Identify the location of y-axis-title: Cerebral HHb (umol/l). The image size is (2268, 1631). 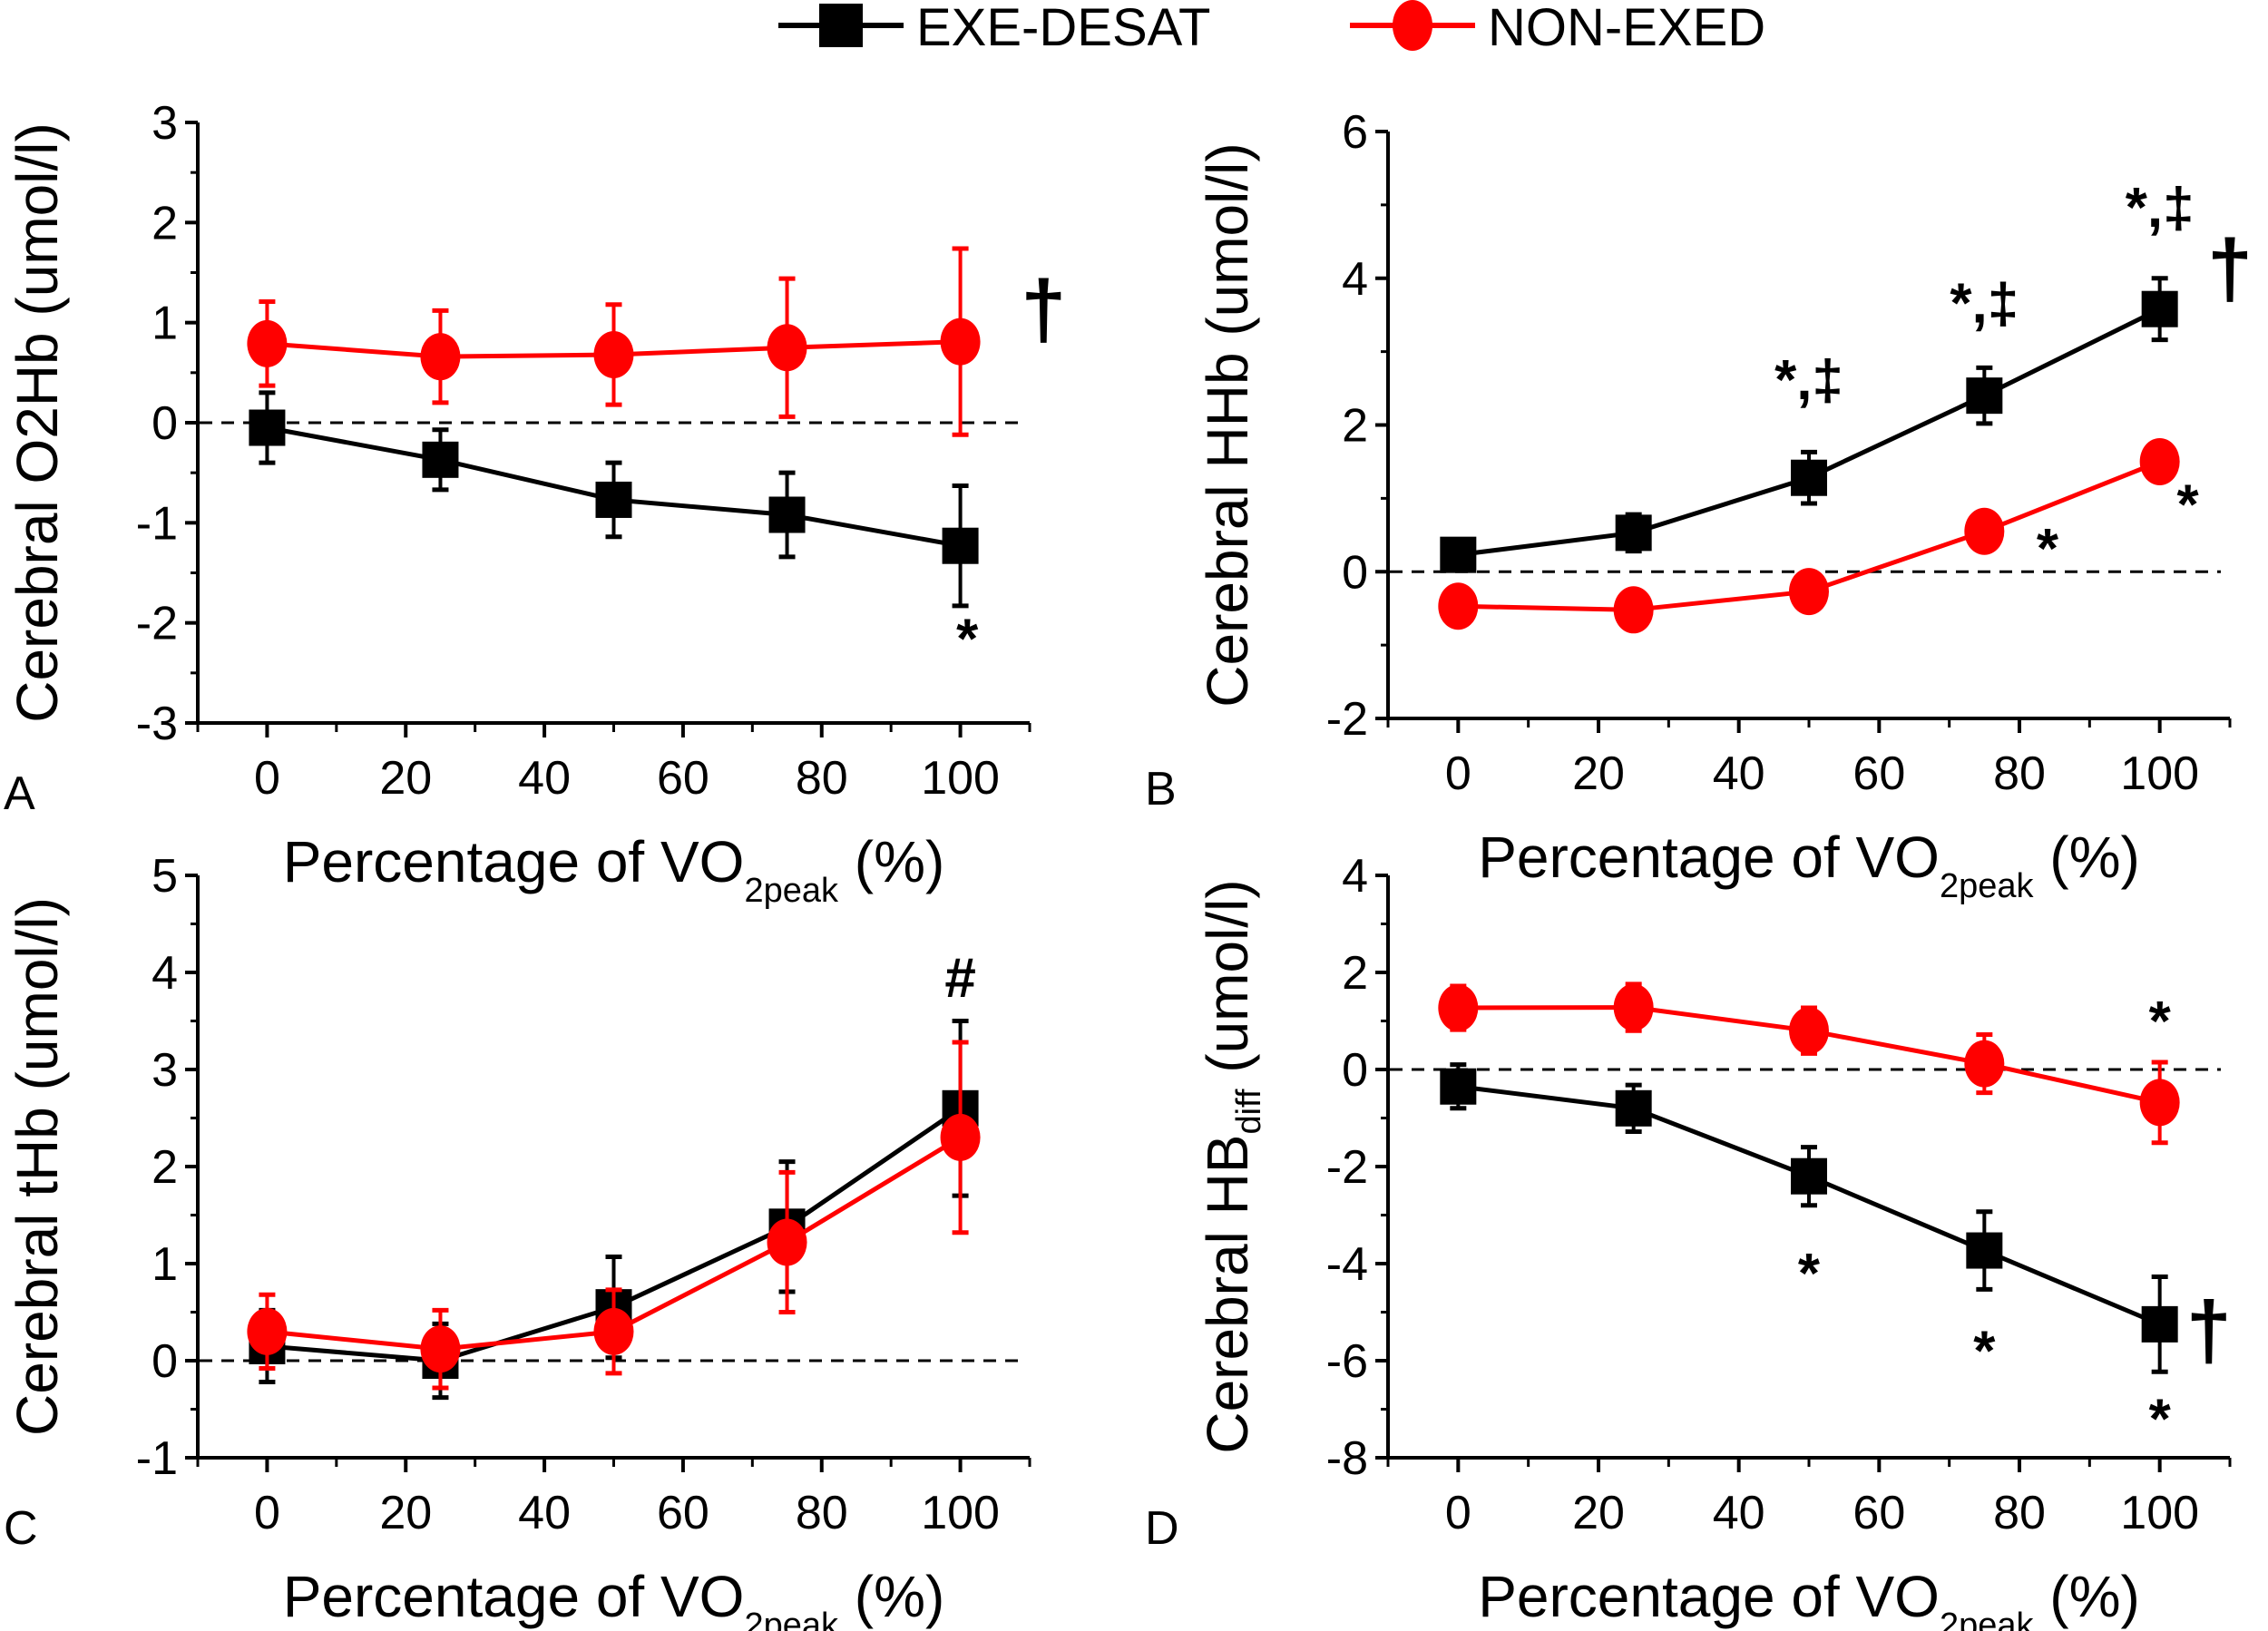
(1228, 425).